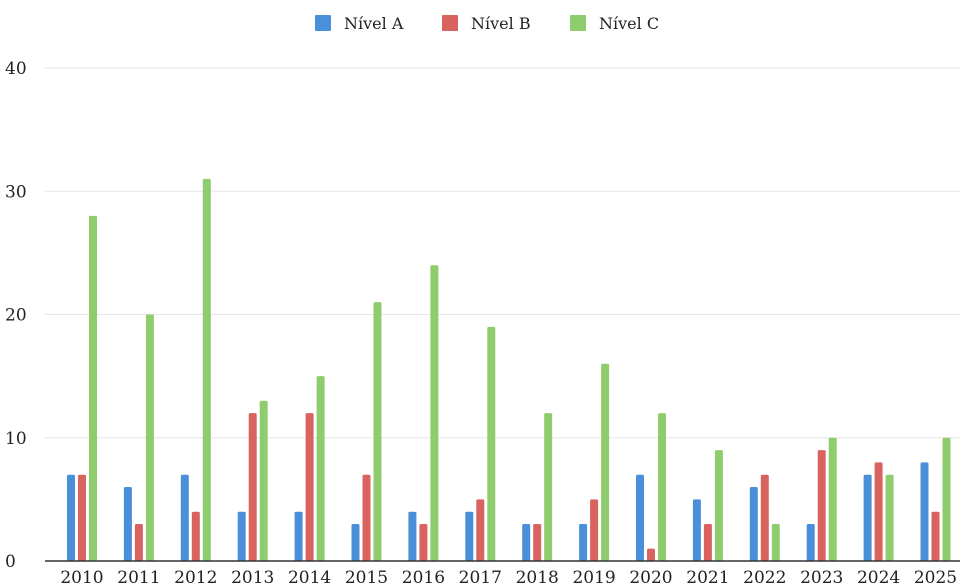  What do you see at coordinates (252, 578) in the screenshot?
I see `x-tick-label: 2013` at bounding box center [252, 578].